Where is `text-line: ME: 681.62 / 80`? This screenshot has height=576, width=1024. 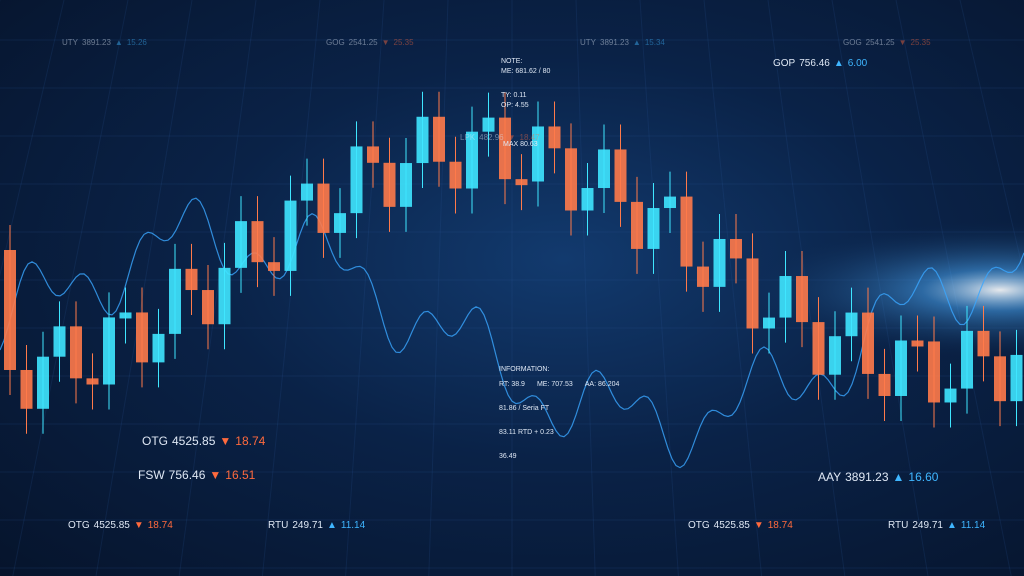
text-line: ME: 681.62 / 80 is located at coordinates (525, 71).